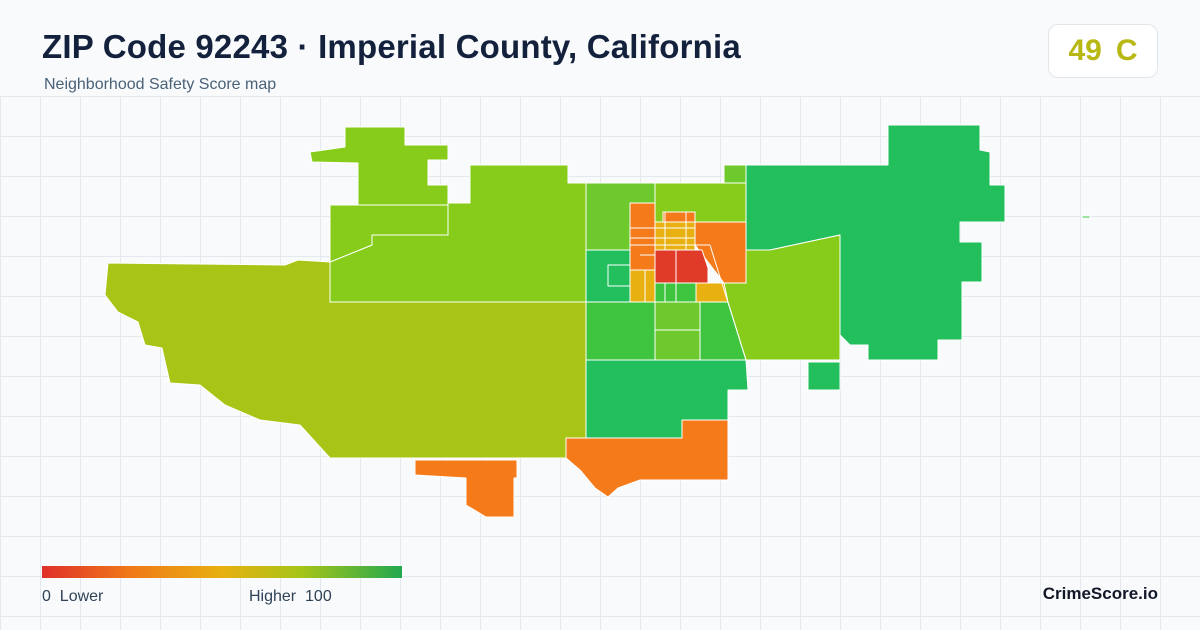  Describe the element at coordinates (318, 596) in the screenshot. I see `legend-high-value: 100` at that location.